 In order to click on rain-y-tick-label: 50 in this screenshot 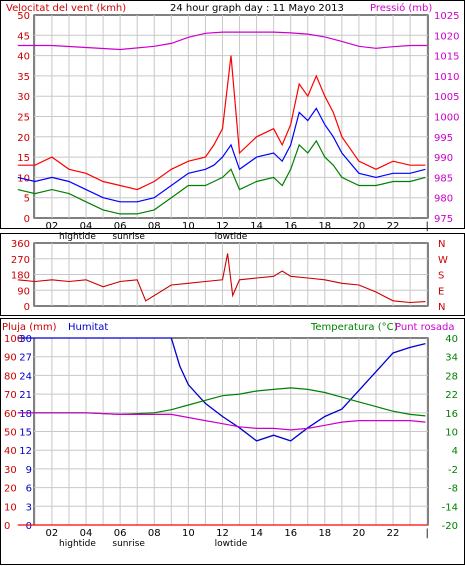, I will do `click(10, 433)`.